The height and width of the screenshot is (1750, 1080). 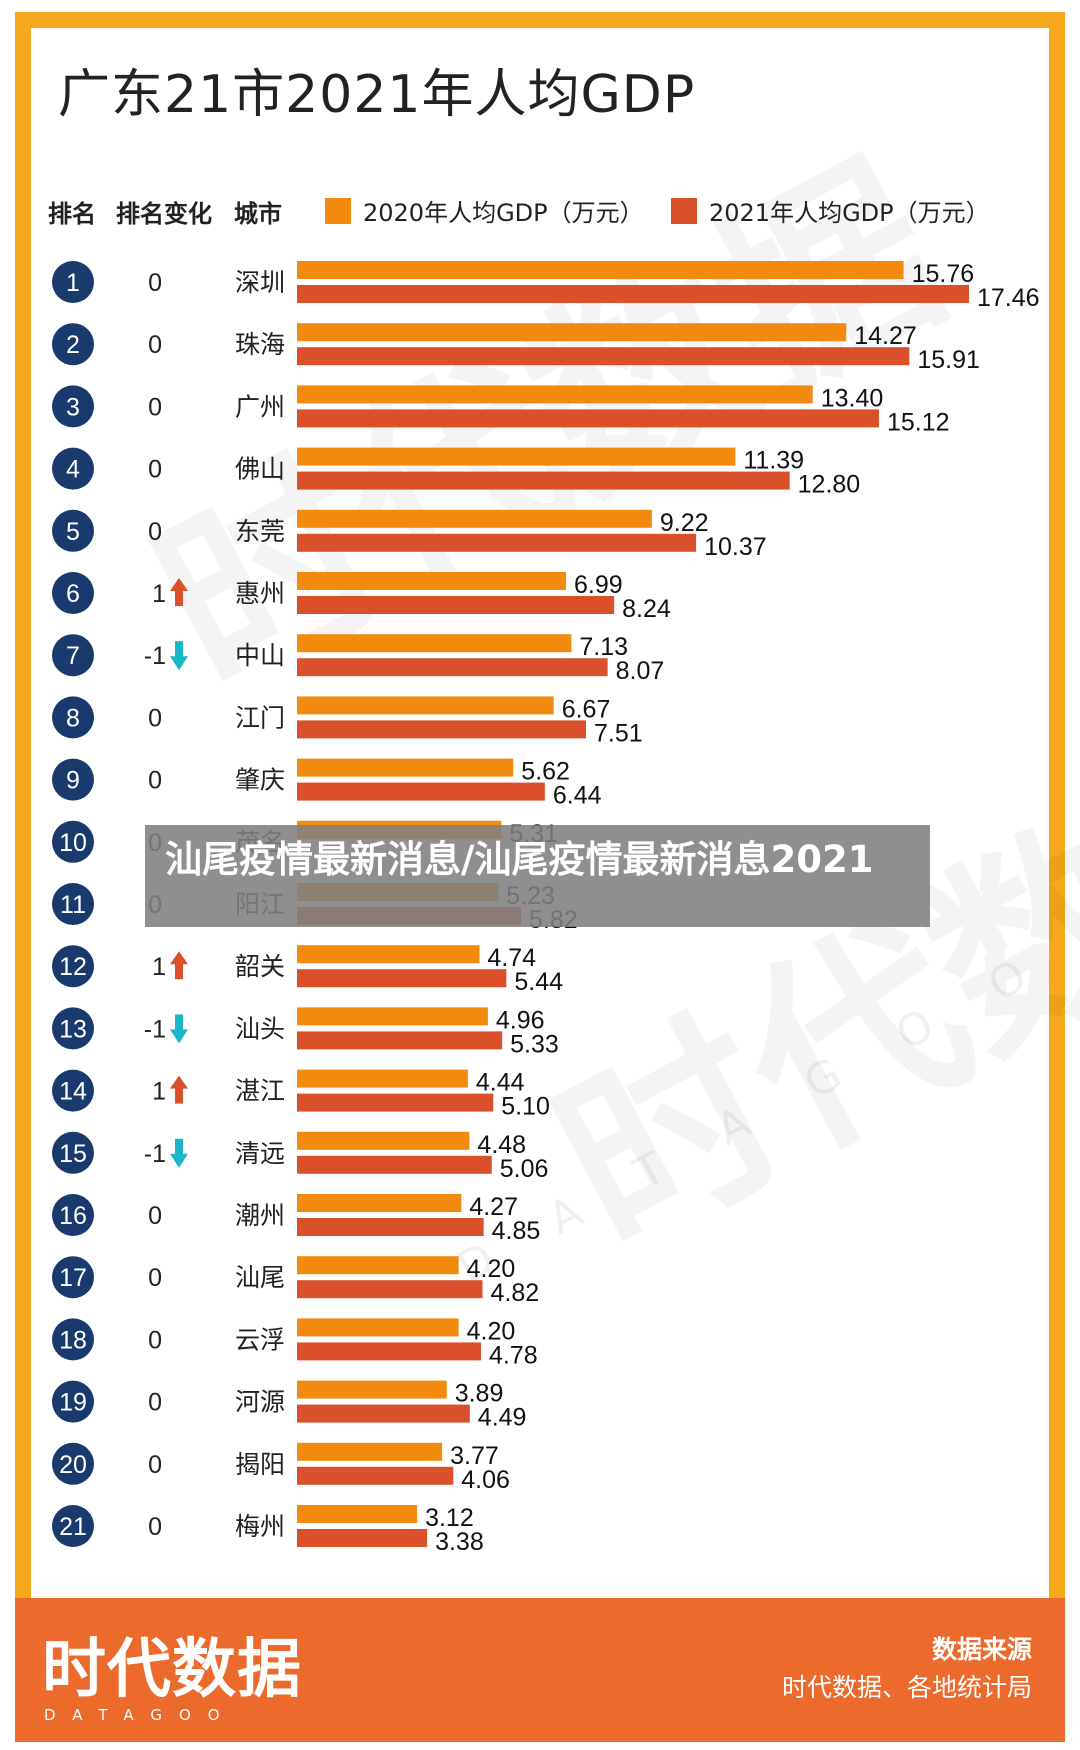 I want to click on value-label: 4.49, so click(x=502, y=1418).